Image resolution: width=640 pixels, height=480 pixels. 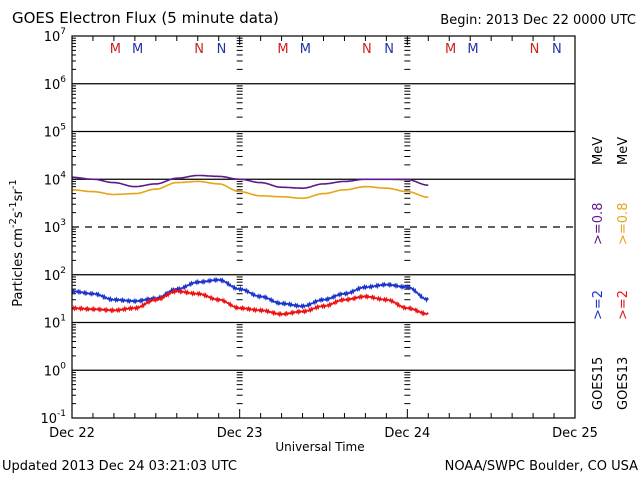 What do you see at coordinates (538, 20) in the screenshot?
I see `begin-time: Begin: 2013 Dec 22 0000 UTC` at bounding box center [538, 20].